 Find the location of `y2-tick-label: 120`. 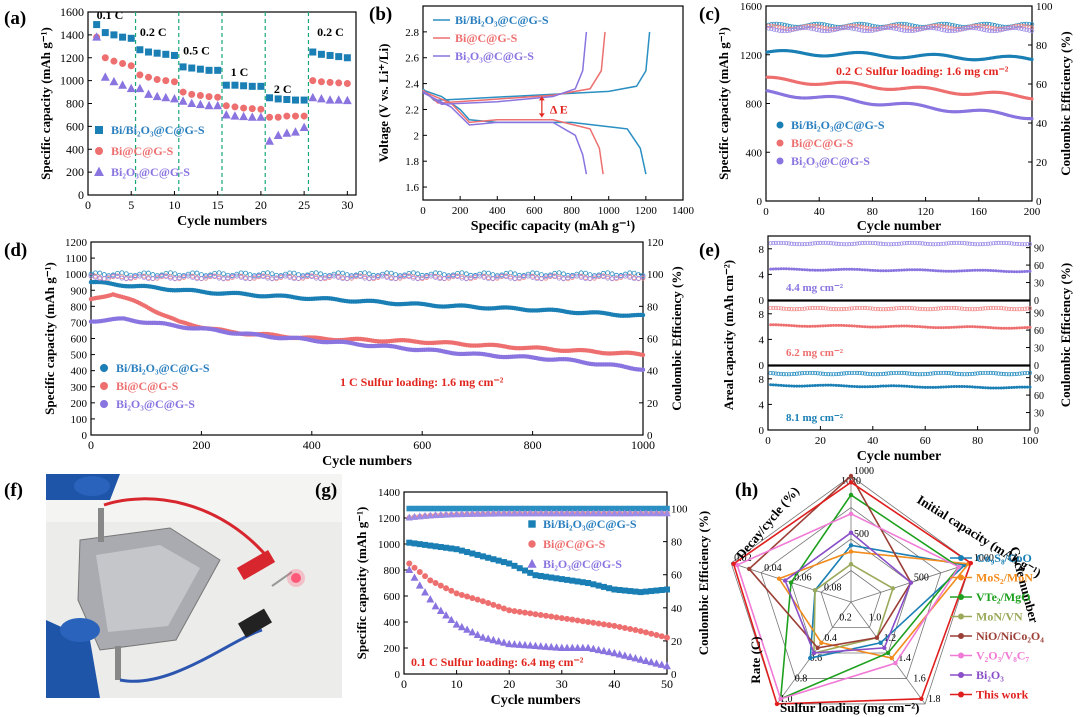

y2-tick-label: 120 is located at coordinates (655, 243).